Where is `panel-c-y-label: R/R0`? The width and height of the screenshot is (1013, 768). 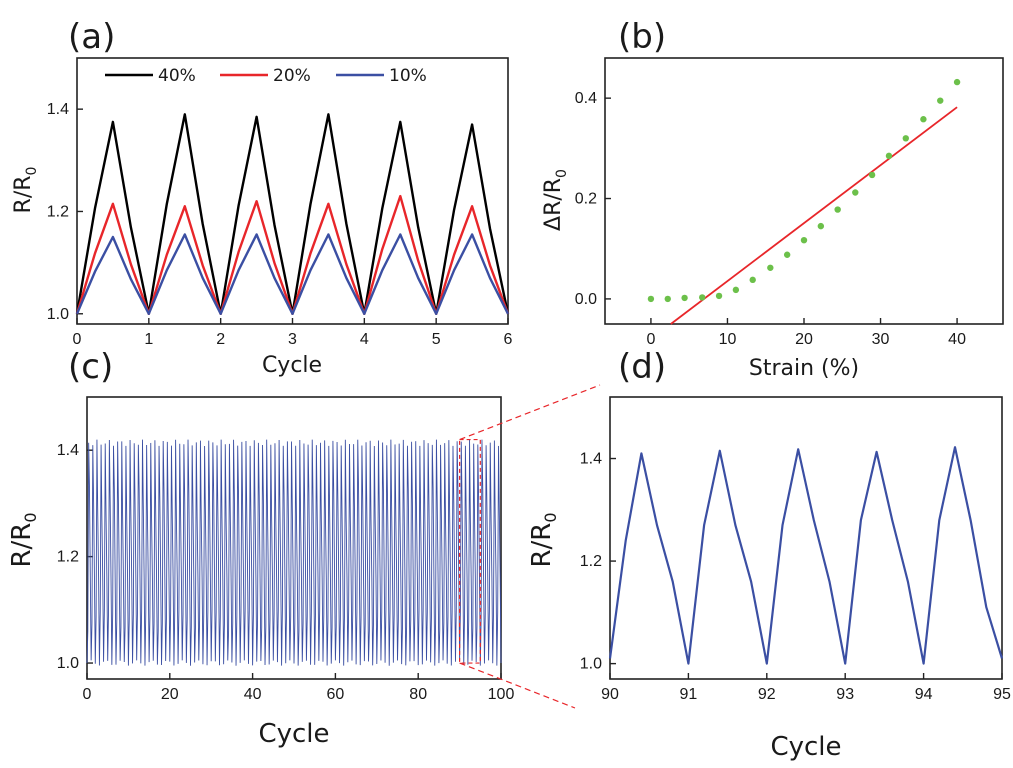
panel-c-y-label: R/R0 is located at coordinates (23, 539).